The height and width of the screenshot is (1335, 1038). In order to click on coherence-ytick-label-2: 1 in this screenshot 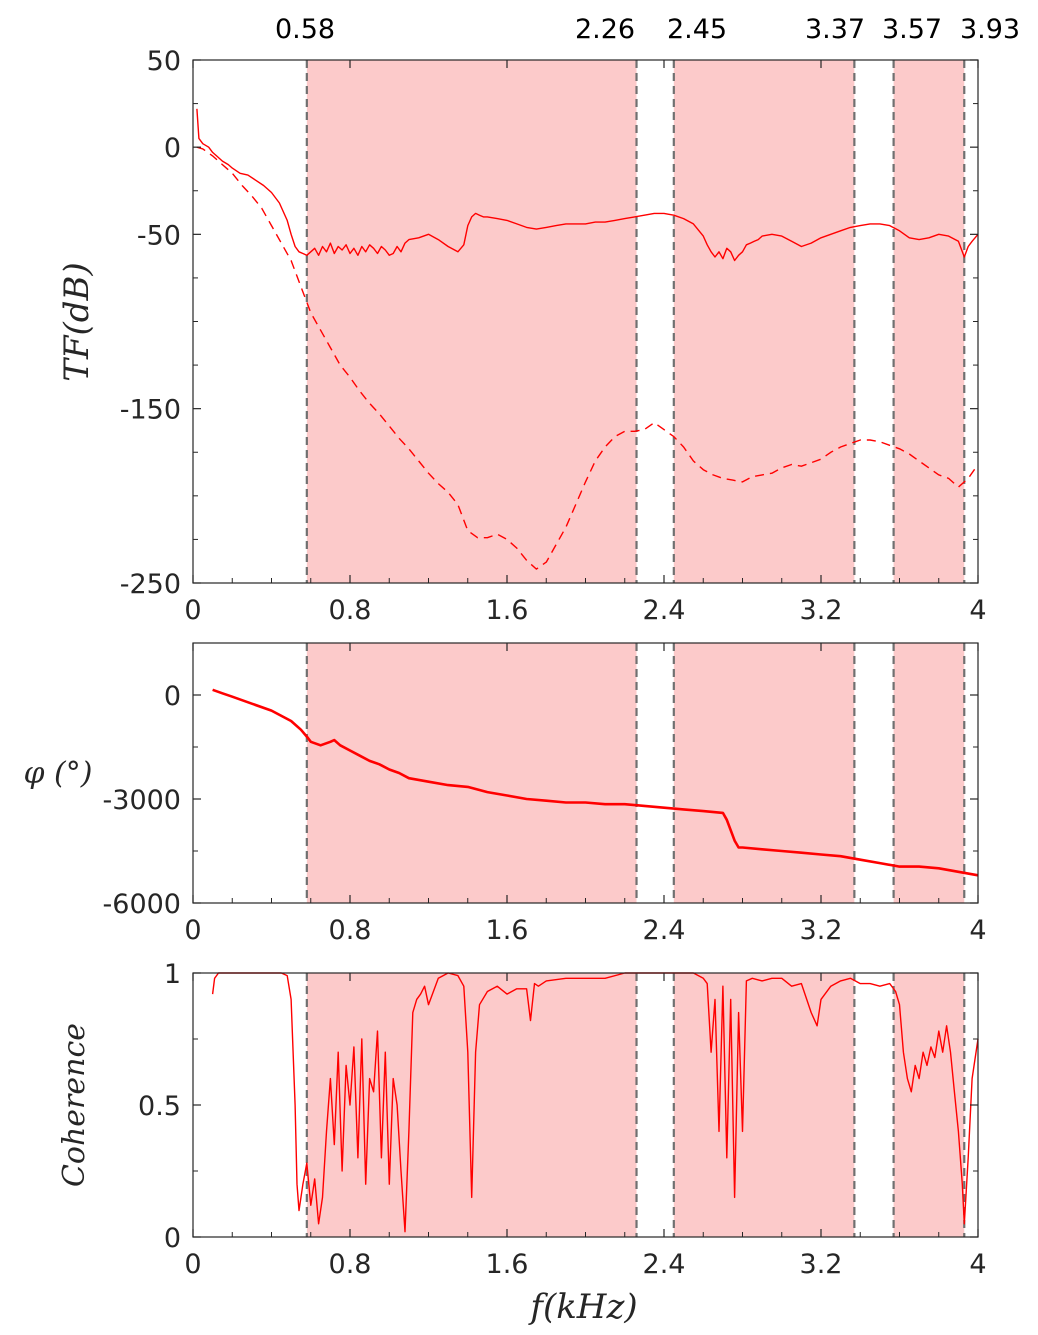, I will do `click(172, 974)`.